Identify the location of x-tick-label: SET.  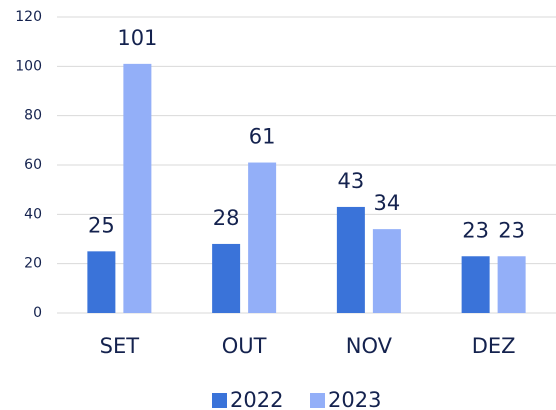
(120, 346).